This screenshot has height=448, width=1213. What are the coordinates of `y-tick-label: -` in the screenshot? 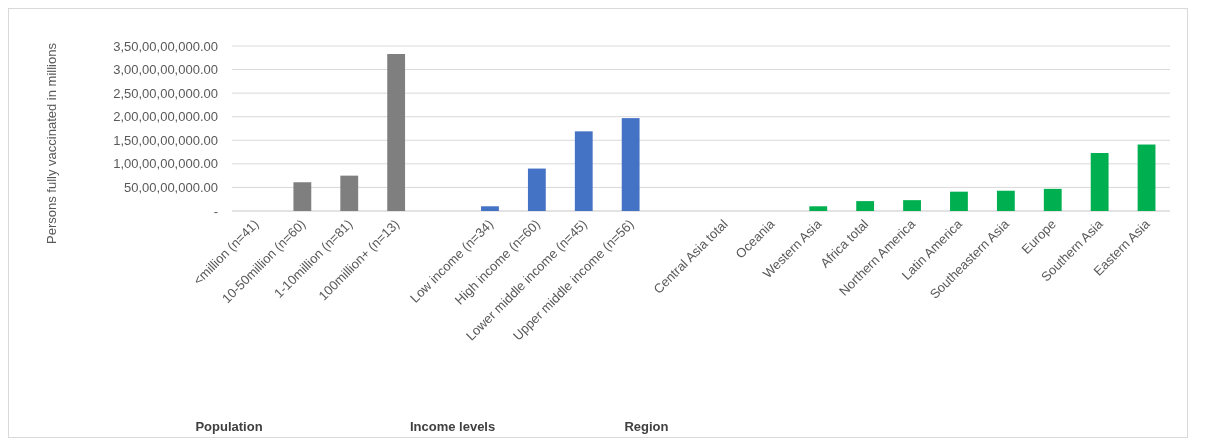 It's located at (215, 211).